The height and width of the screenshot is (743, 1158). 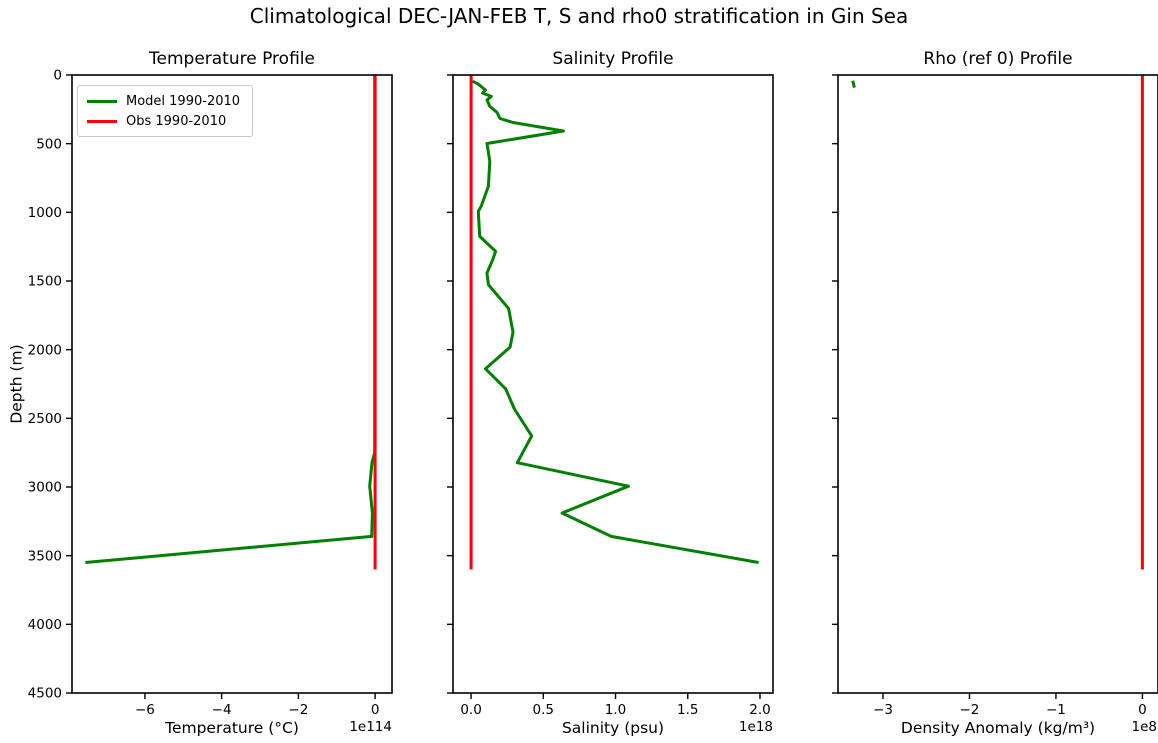 I want to click on x-tick-label: −3, so click(x=883, y=710).